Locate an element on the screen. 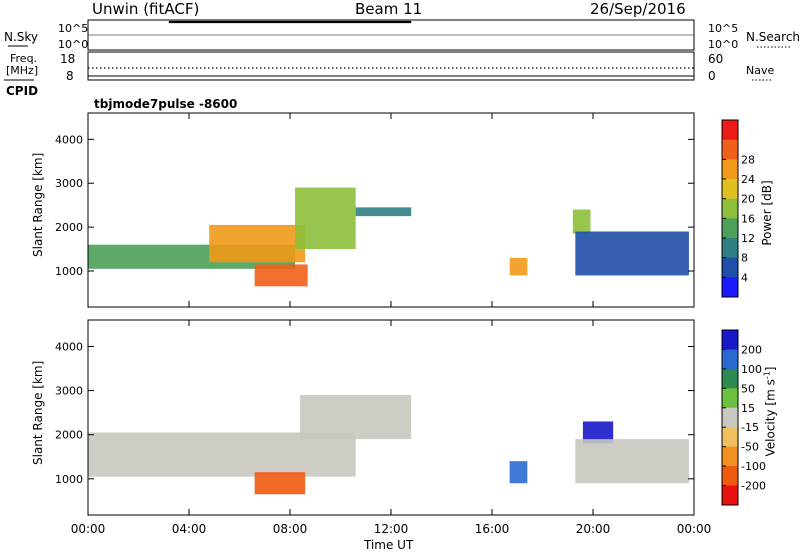  power-ytick-label-1: 2000 is located at coordinates (69, 227).